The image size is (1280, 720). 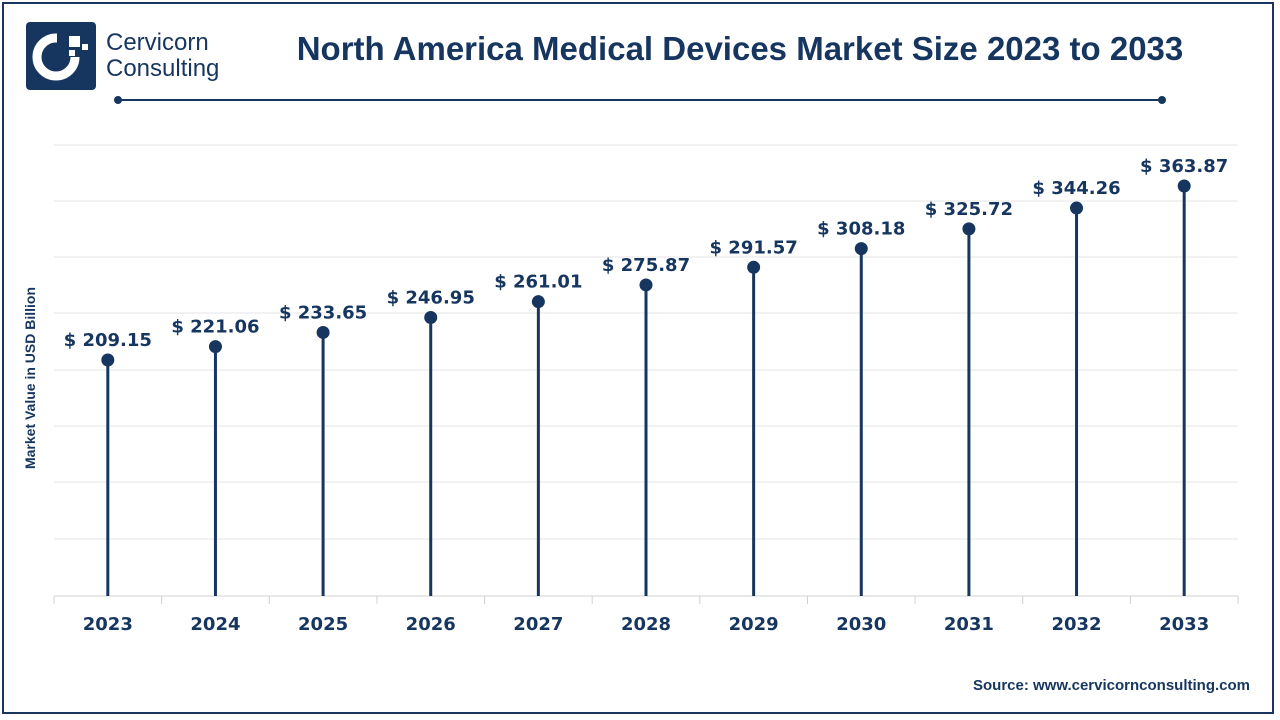 What do you see at coordinates (108, 624) in the screenshot?
I see `x-tick-label: 2023` at bounding box center [108, 624].